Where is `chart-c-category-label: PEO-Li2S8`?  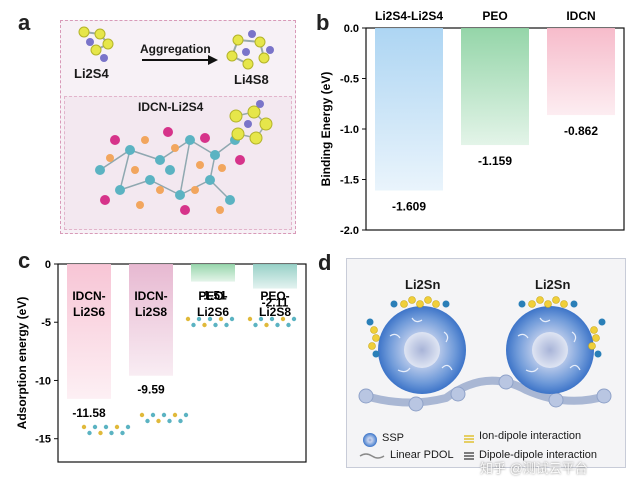
chart-c-category-label: PEO-Li2S8 is located at coordinates (275, 304).